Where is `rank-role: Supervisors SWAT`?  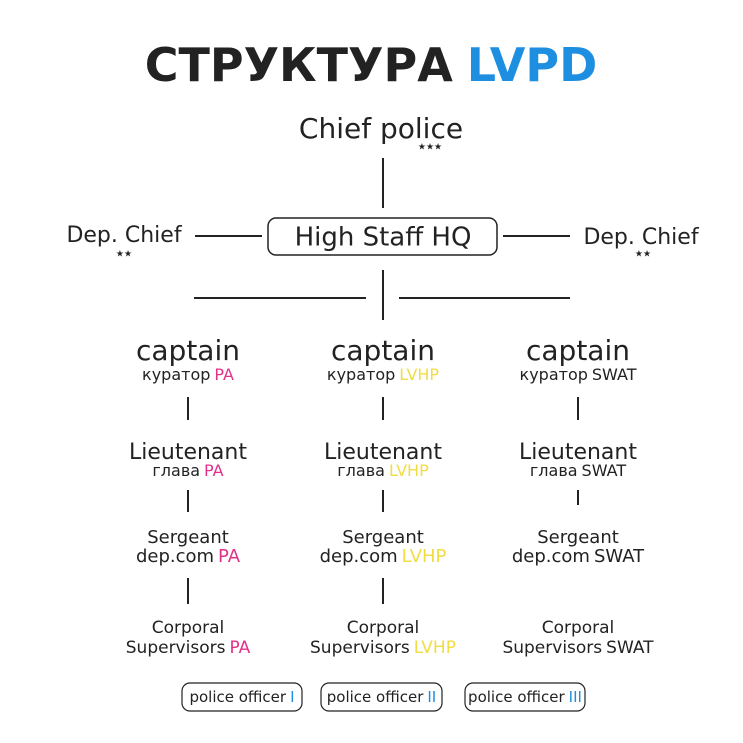 rank-role: Supervisors SWAT is located at coordinates (578, 648).